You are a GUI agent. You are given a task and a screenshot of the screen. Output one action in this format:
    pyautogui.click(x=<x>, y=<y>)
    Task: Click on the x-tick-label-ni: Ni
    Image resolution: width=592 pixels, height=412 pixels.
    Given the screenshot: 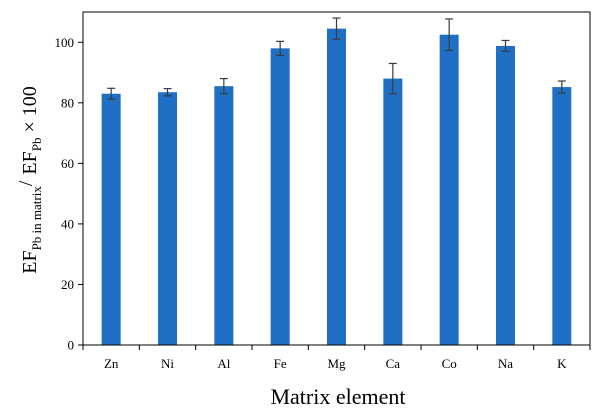 What is the action you would take?
    pyautogui.click(x=167, y=363)
    